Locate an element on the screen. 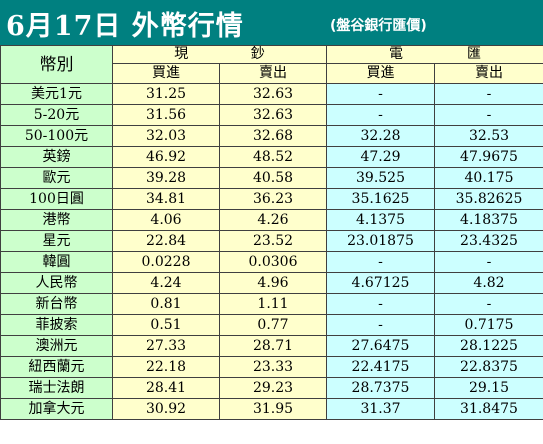 This screenshot has height=444, width=543. cash-buy-cell: 31.25 is located at coordinates (166, 94).